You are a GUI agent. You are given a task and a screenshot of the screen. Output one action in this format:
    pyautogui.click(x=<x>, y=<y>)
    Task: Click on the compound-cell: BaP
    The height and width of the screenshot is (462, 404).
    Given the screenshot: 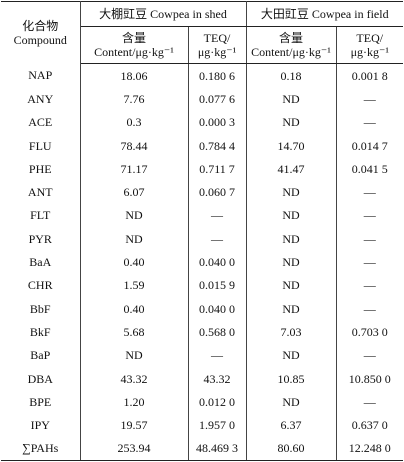 What is the action you would take?
    pyautogui.click(x=41, y=355)
    